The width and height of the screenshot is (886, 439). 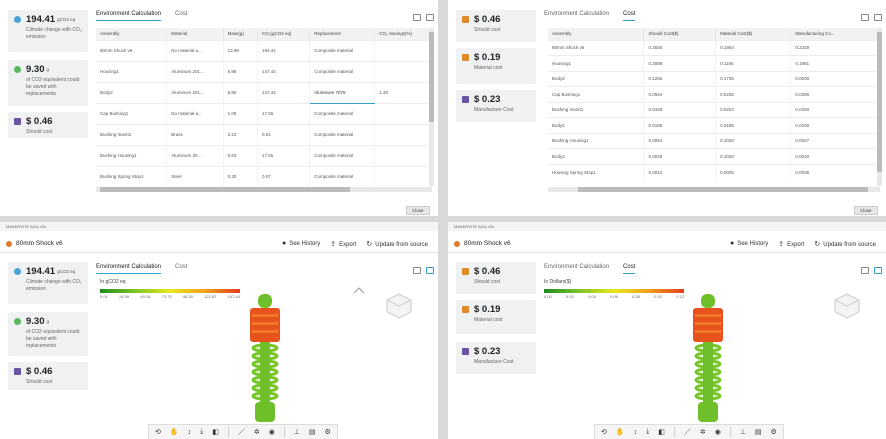 I want to click on column-header: Material Cost($), so click(x=753, y=34).